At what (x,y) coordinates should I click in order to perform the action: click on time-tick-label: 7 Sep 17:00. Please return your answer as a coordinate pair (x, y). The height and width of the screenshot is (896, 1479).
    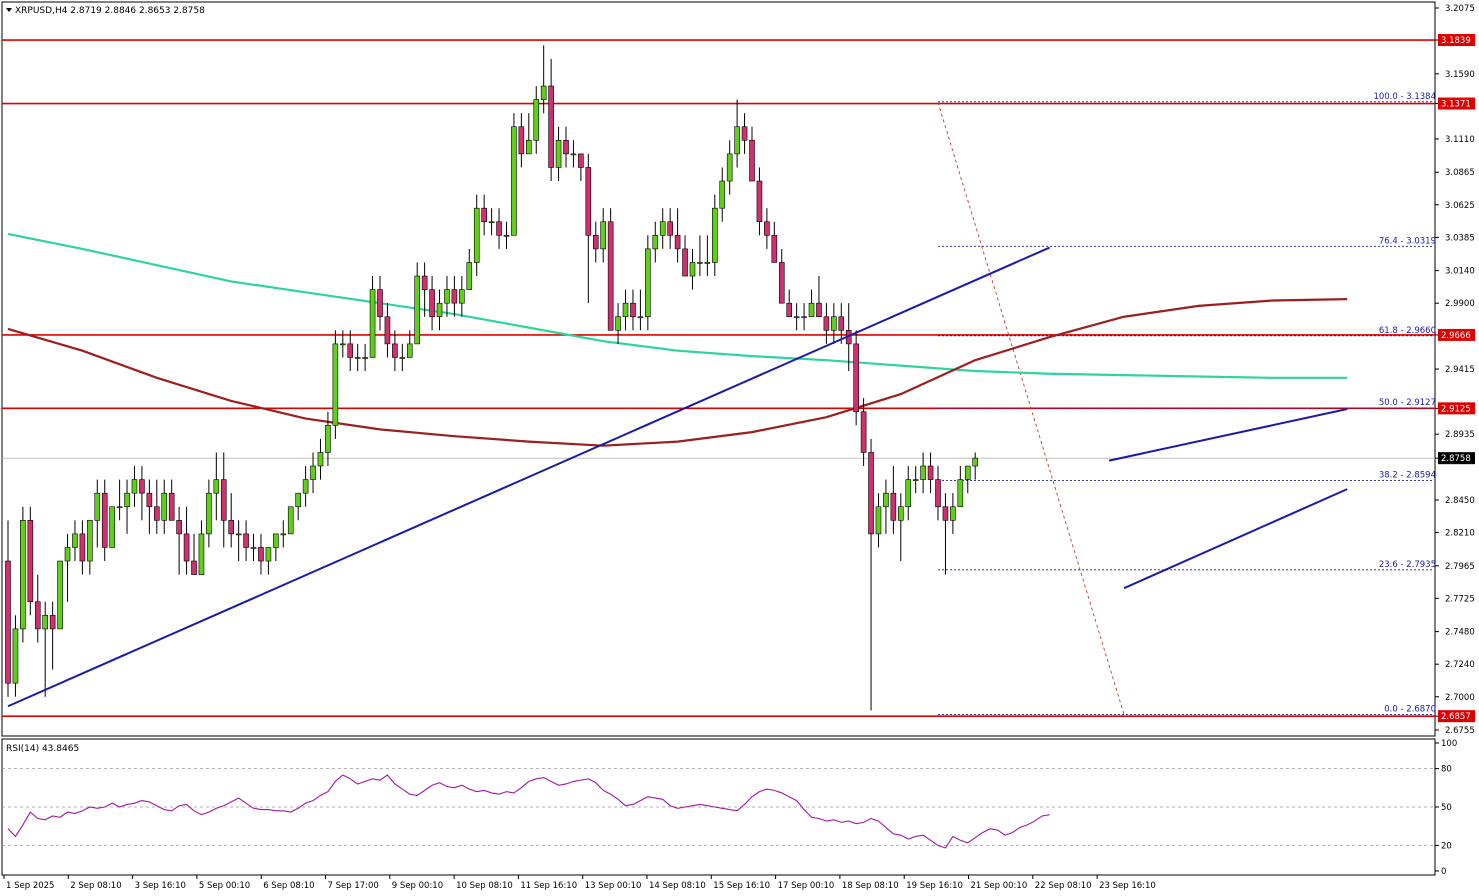
    Looking at the image, I should click on (353, 886).